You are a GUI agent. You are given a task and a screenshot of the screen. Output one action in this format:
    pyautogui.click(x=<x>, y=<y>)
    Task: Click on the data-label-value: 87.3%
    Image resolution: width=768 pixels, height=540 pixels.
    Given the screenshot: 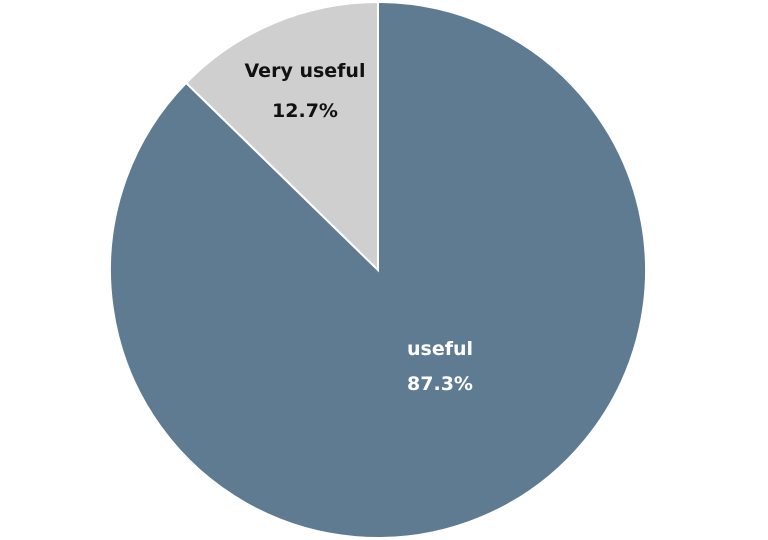 What is the action you would take?
    pyautogui.click(x=440, y=384)
    